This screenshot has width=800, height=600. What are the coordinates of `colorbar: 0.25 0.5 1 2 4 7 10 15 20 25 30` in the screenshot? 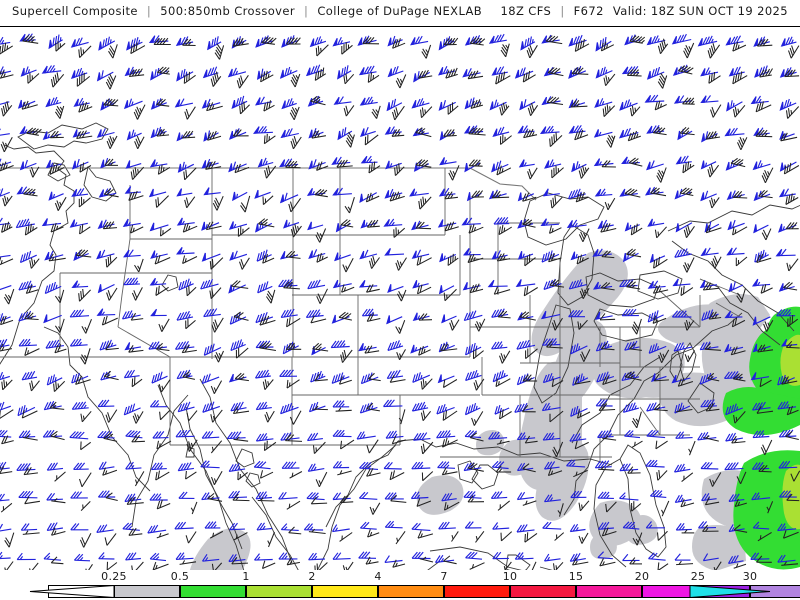 It's located at (400, 585).